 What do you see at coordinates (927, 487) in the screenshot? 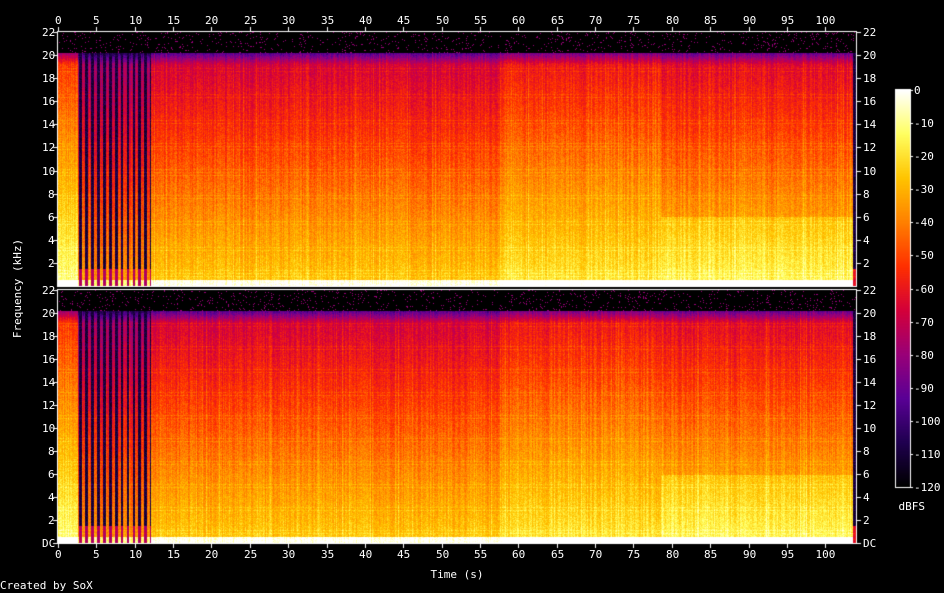
I see `colorbar-tick-label: -120` at bounding box center [927, 487].